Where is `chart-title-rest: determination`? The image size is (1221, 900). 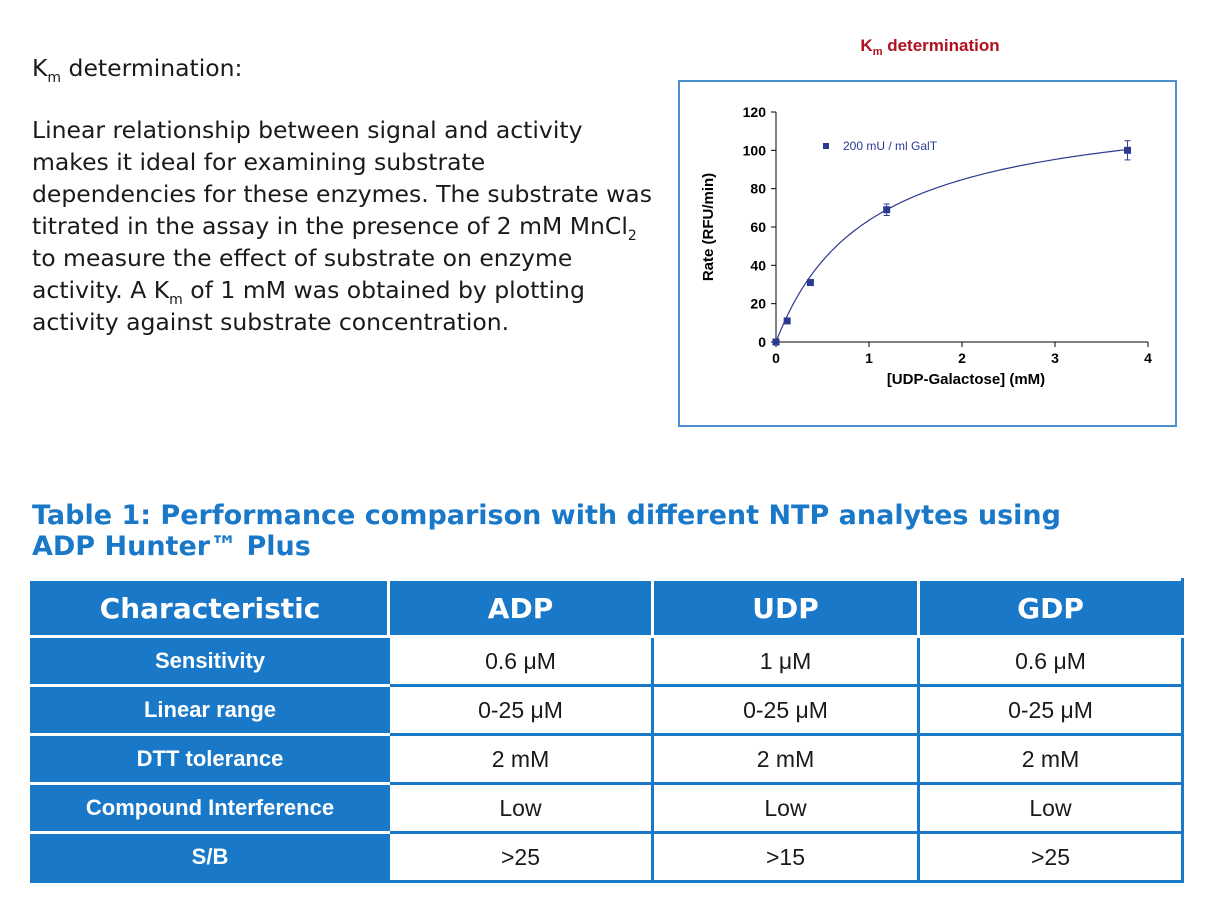 chart-title-rest: determination is located at coordinates (941, 45).